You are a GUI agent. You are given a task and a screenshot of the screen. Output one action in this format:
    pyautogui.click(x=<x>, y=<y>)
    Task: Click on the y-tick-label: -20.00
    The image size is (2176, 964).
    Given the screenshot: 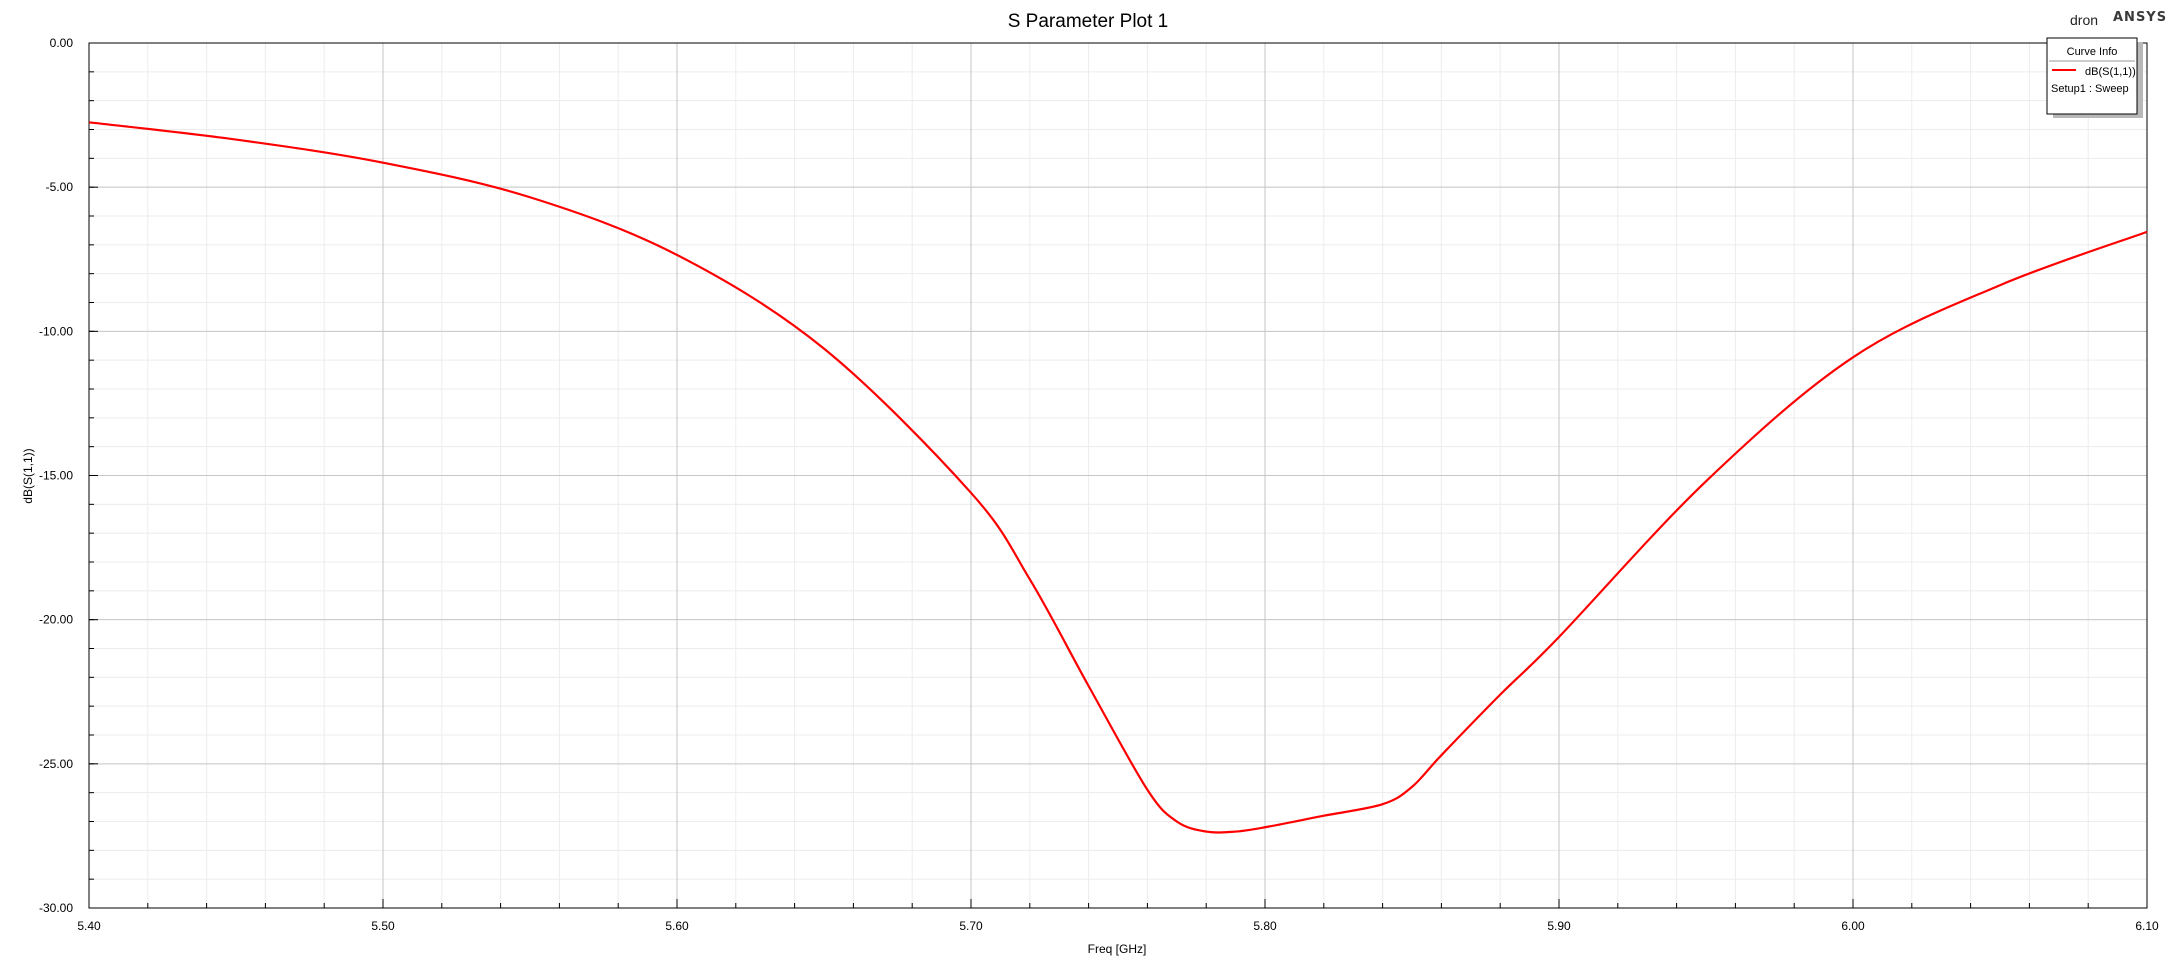 What is the action you would take?
    pyautogui.click(x=56, y=620)
    